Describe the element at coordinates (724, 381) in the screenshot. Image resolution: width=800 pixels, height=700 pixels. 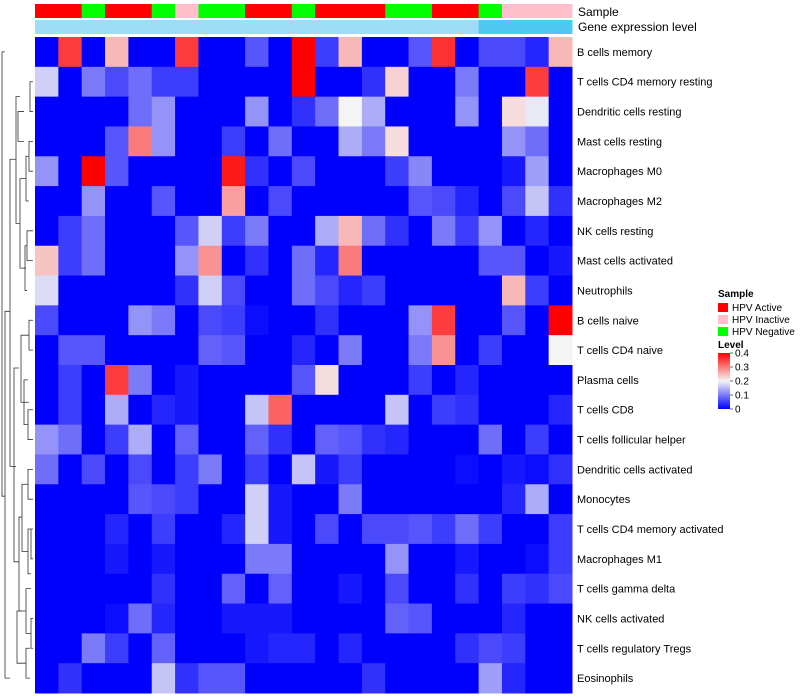
I see `level-color-bar` at that location.